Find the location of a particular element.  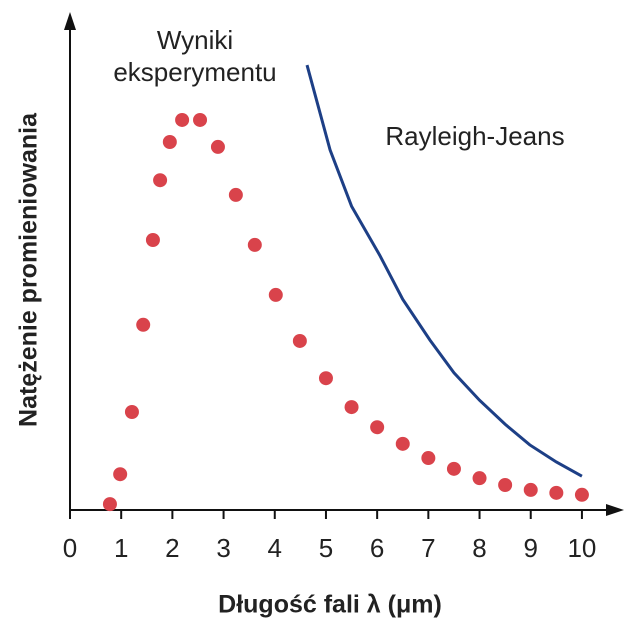

x-tick-label: 7 is located at coordinates (428, 548).